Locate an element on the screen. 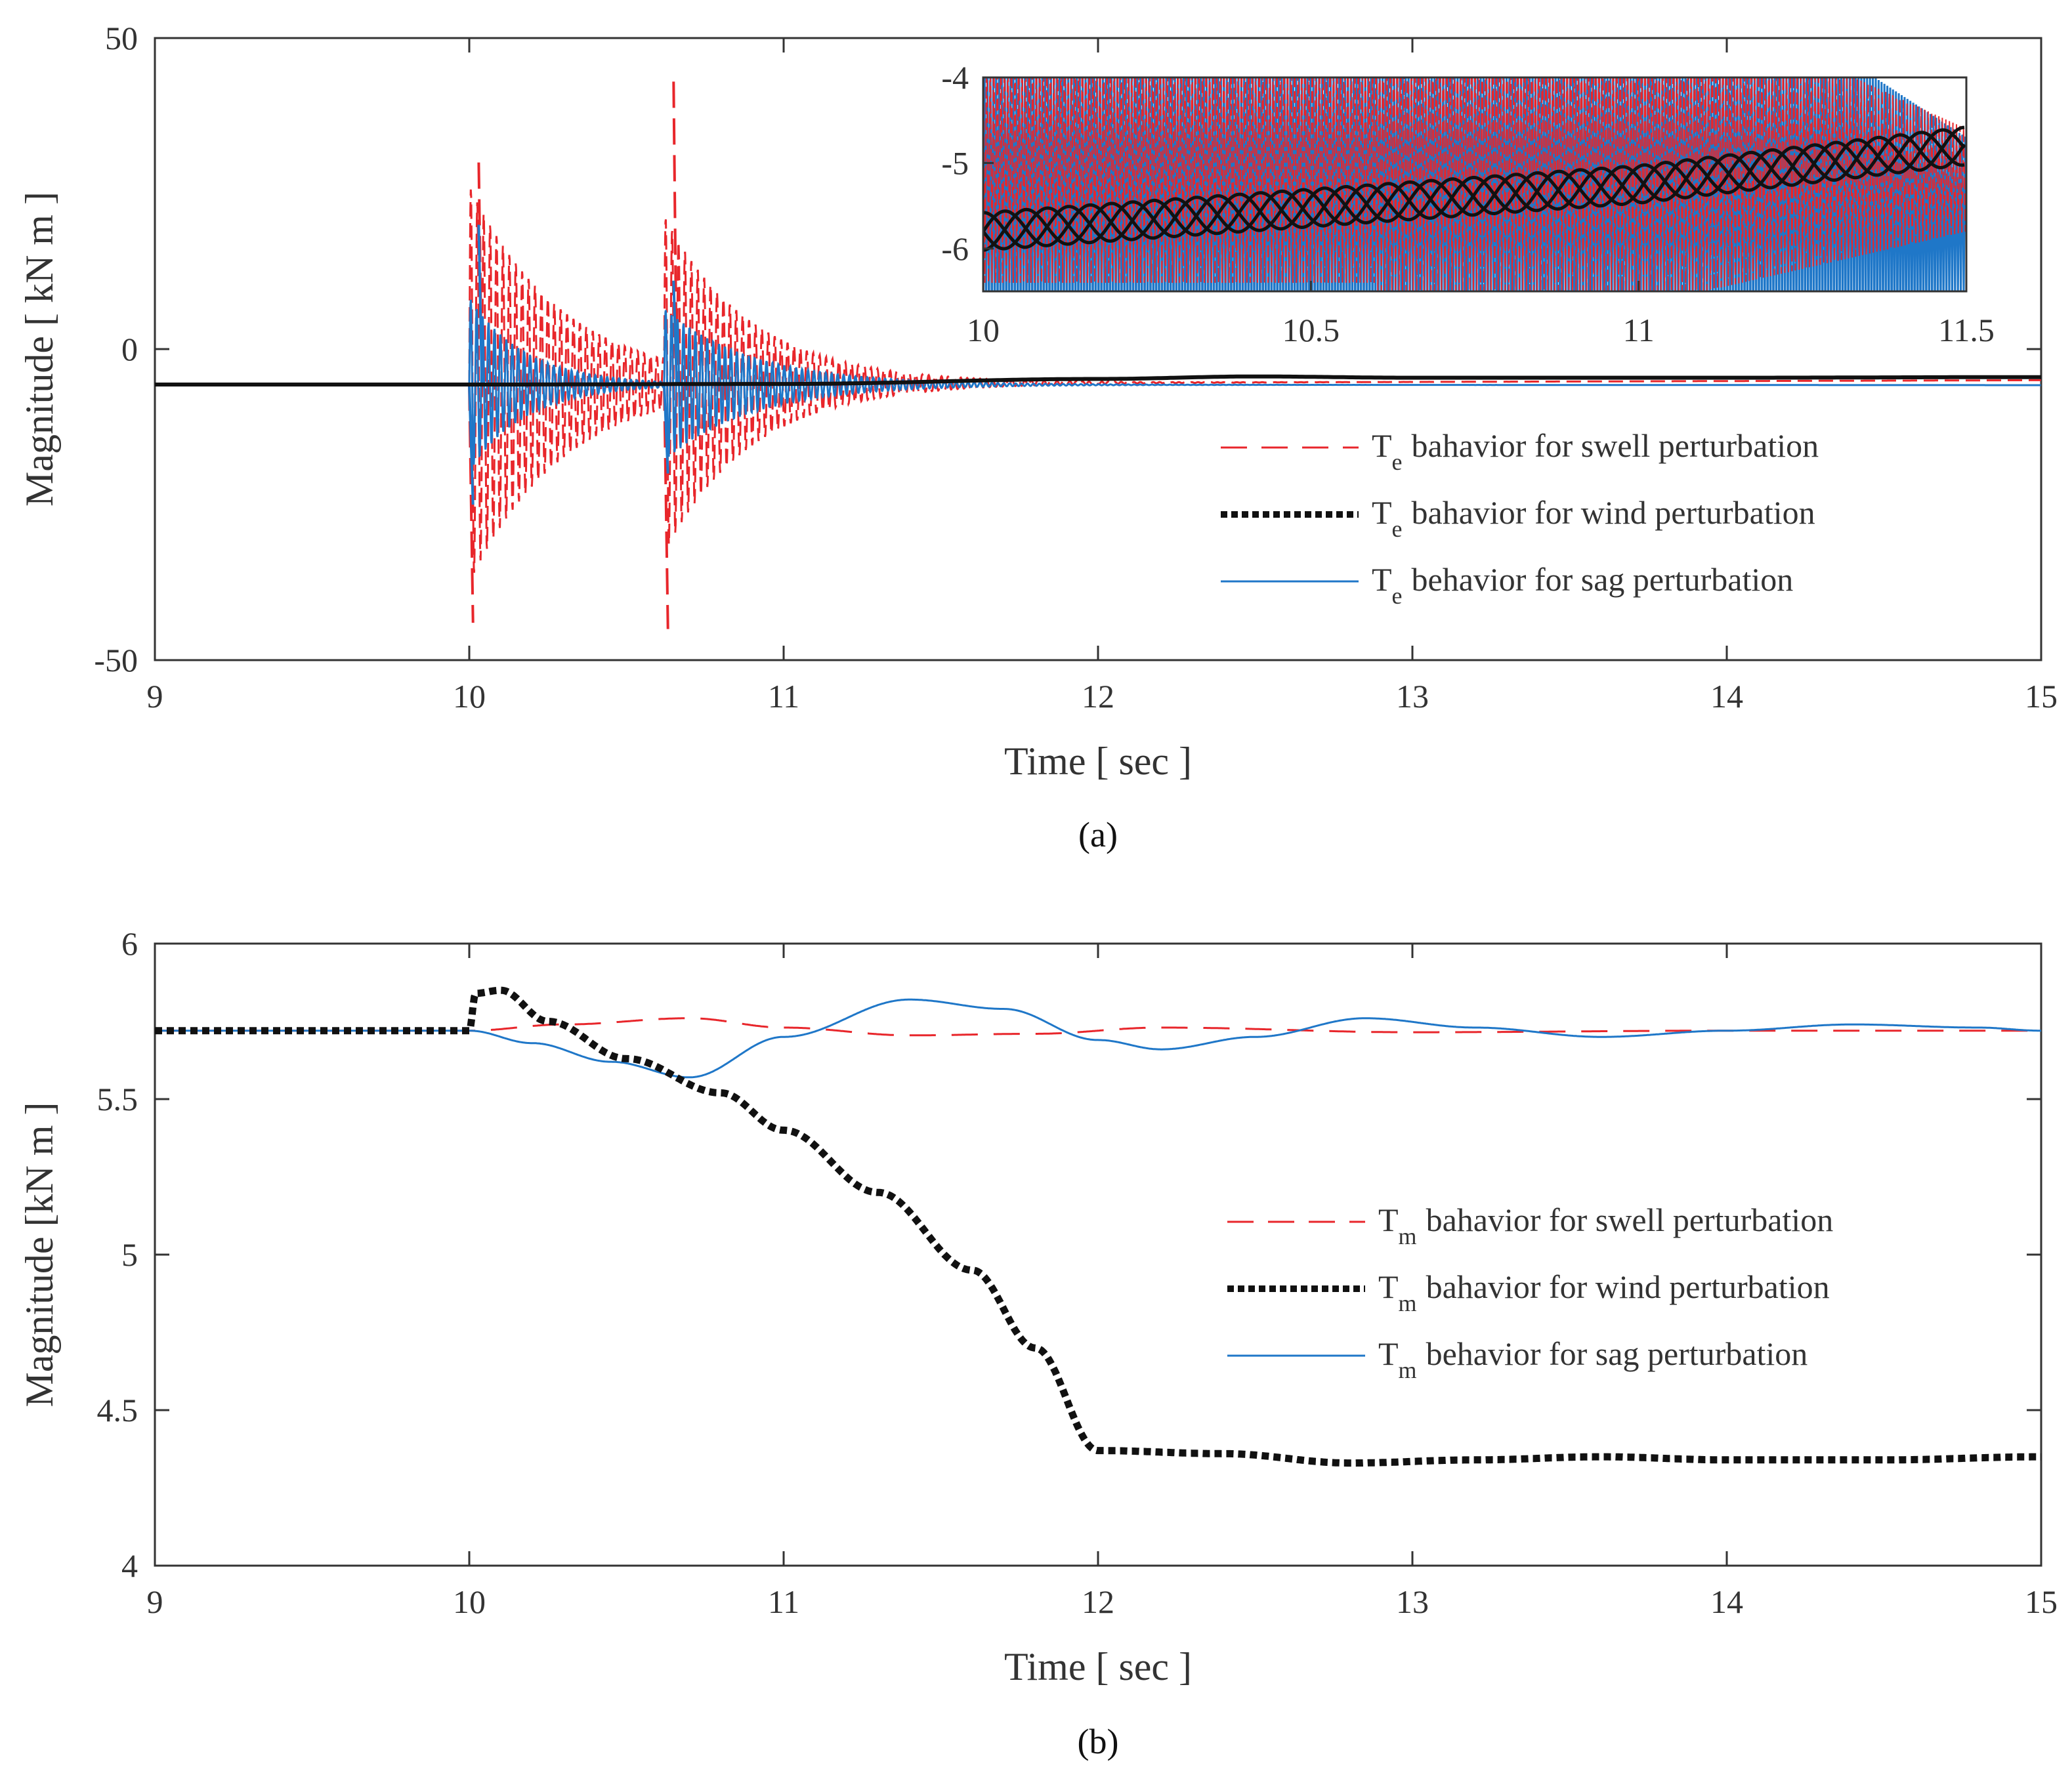 The height and width of the screenshot is (1773, 2072). legend-entry-label: Te behavior for sag perturbation is located at coordinates (1583, 585).